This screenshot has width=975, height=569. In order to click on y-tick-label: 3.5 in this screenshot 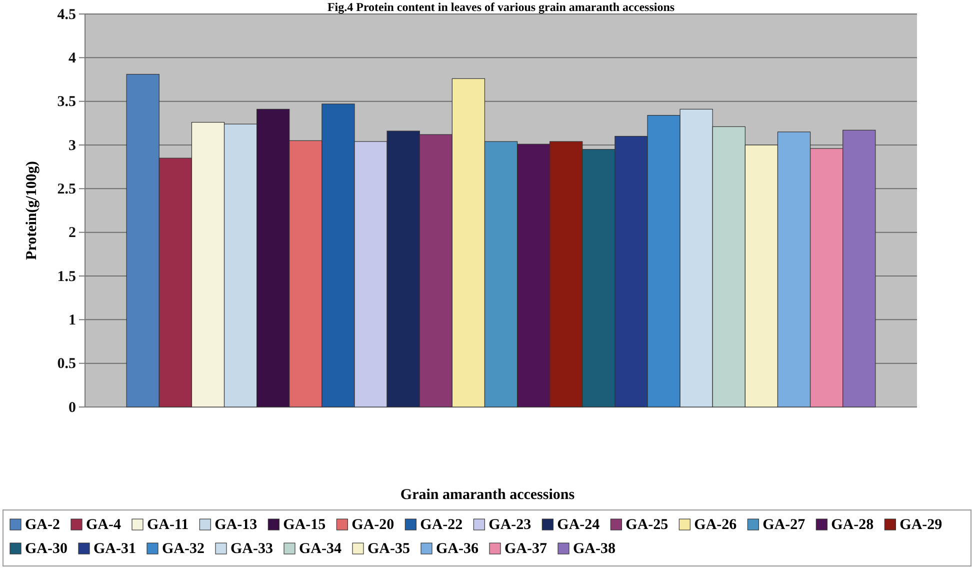, I will do `click(66, 102)`.